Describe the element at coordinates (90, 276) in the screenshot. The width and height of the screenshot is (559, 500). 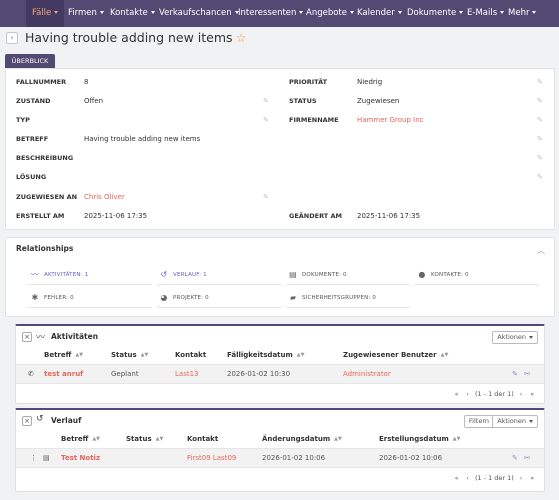
I see `rel-aktivitaeten: 〰 AKTIVITÄTEN: 1` at that location.